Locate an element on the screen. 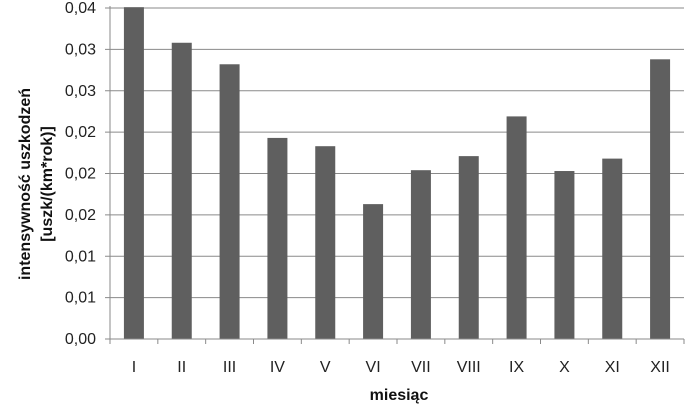 Image resolution: width=686 pixels, height=407 pixels. x-tick-label: IX is located at coordinates (516, 367).